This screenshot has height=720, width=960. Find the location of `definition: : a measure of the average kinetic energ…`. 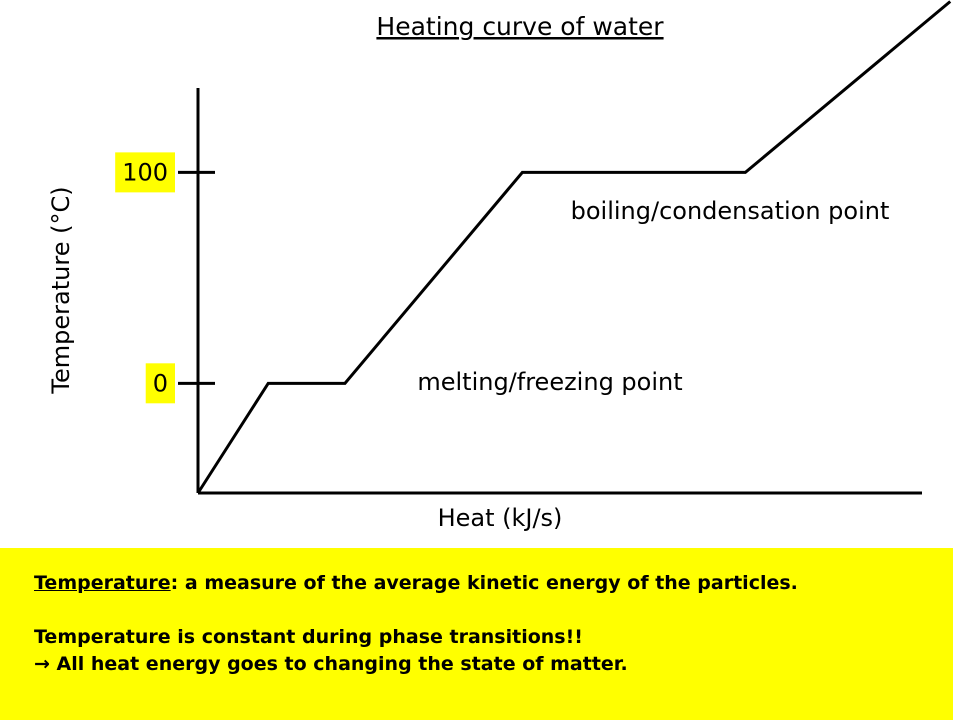

definition: : a measure of the average kinetic energ… is located at coordinates (484, 583).